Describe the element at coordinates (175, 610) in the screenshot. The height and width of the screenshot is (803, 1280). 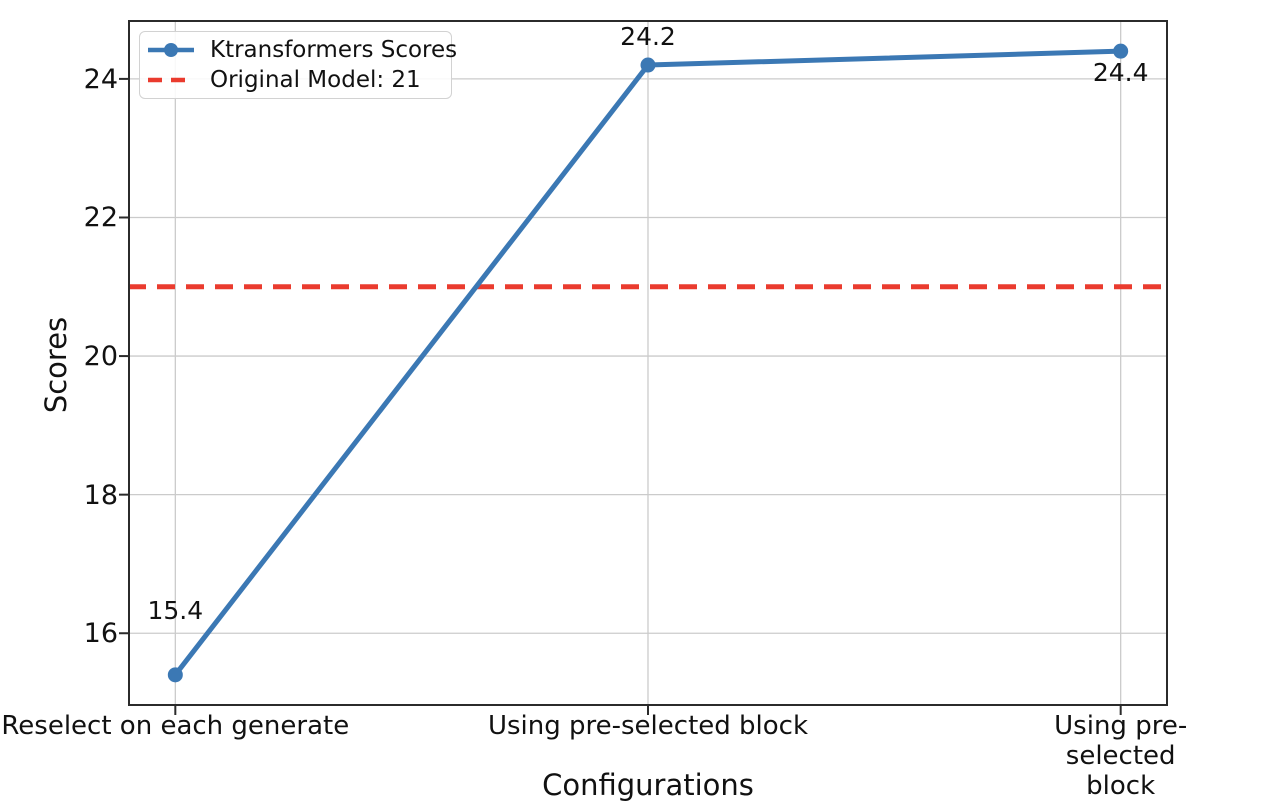
I see `data-point-label: 15.4` at that location.